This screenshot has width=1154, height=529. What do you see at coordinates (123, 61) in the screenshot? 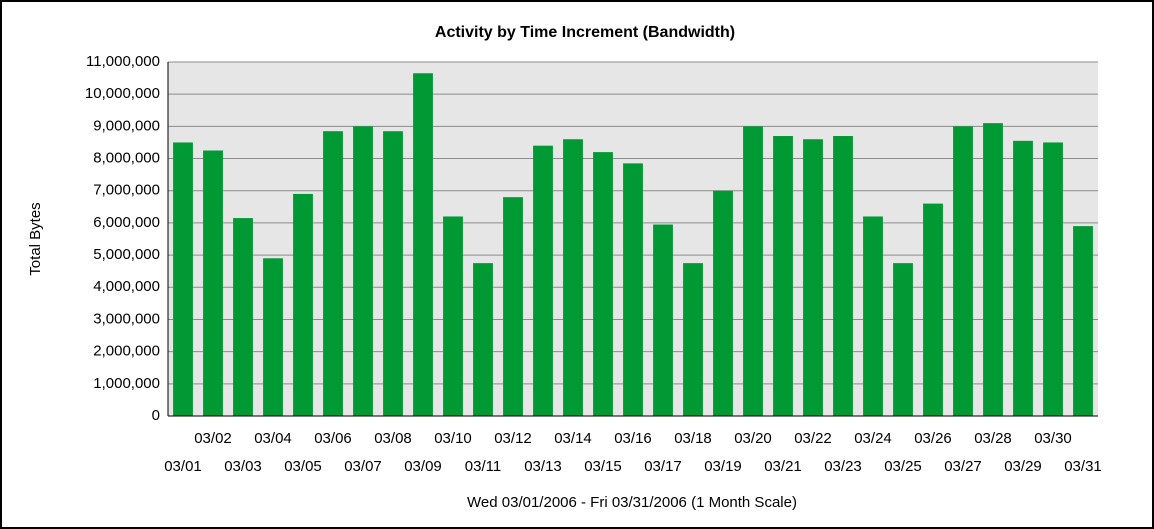
I see `y-tick-label: 11,000,000` at bounding box center [123, 61].